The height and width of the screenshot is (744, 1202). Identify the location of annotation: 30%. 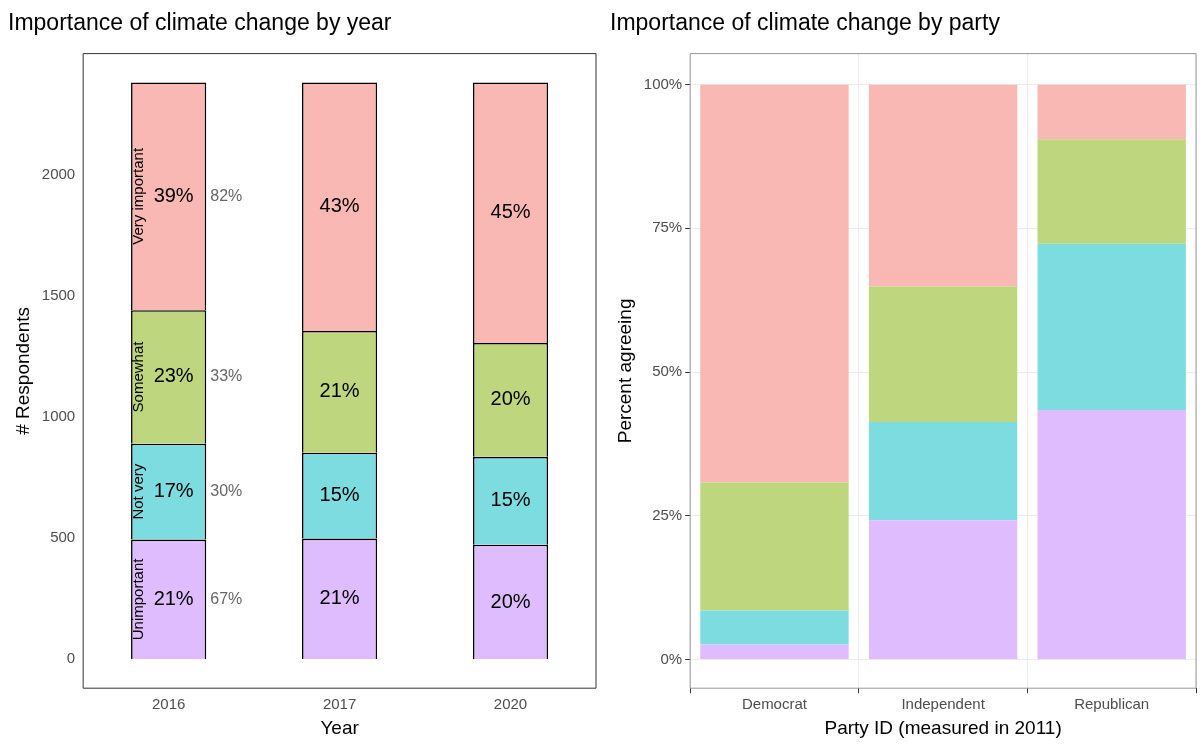
(226, 491).